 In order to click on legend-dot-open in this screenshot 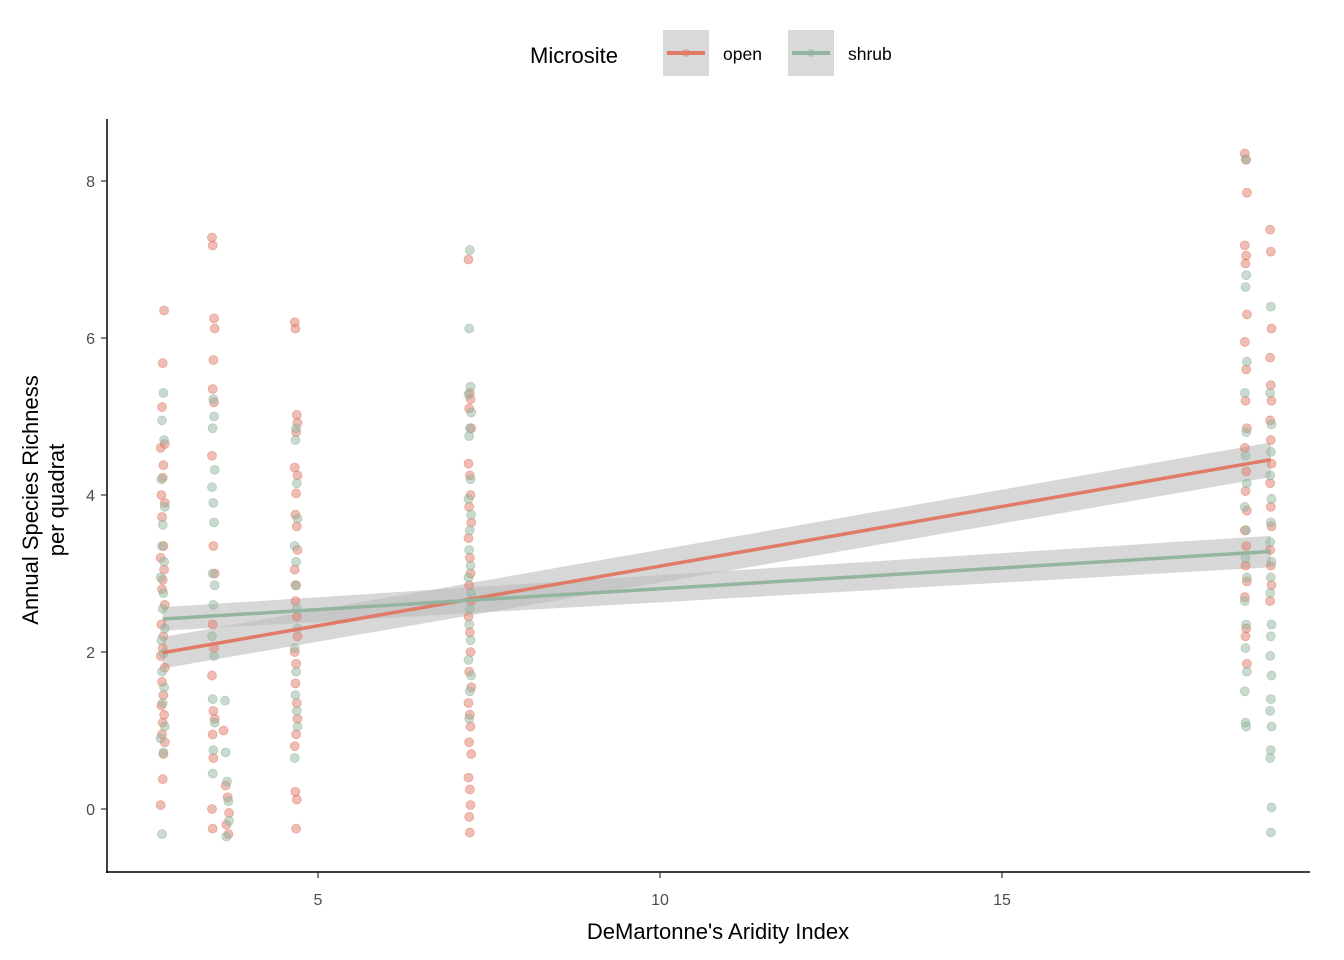, I will do `click(686, 53)`.